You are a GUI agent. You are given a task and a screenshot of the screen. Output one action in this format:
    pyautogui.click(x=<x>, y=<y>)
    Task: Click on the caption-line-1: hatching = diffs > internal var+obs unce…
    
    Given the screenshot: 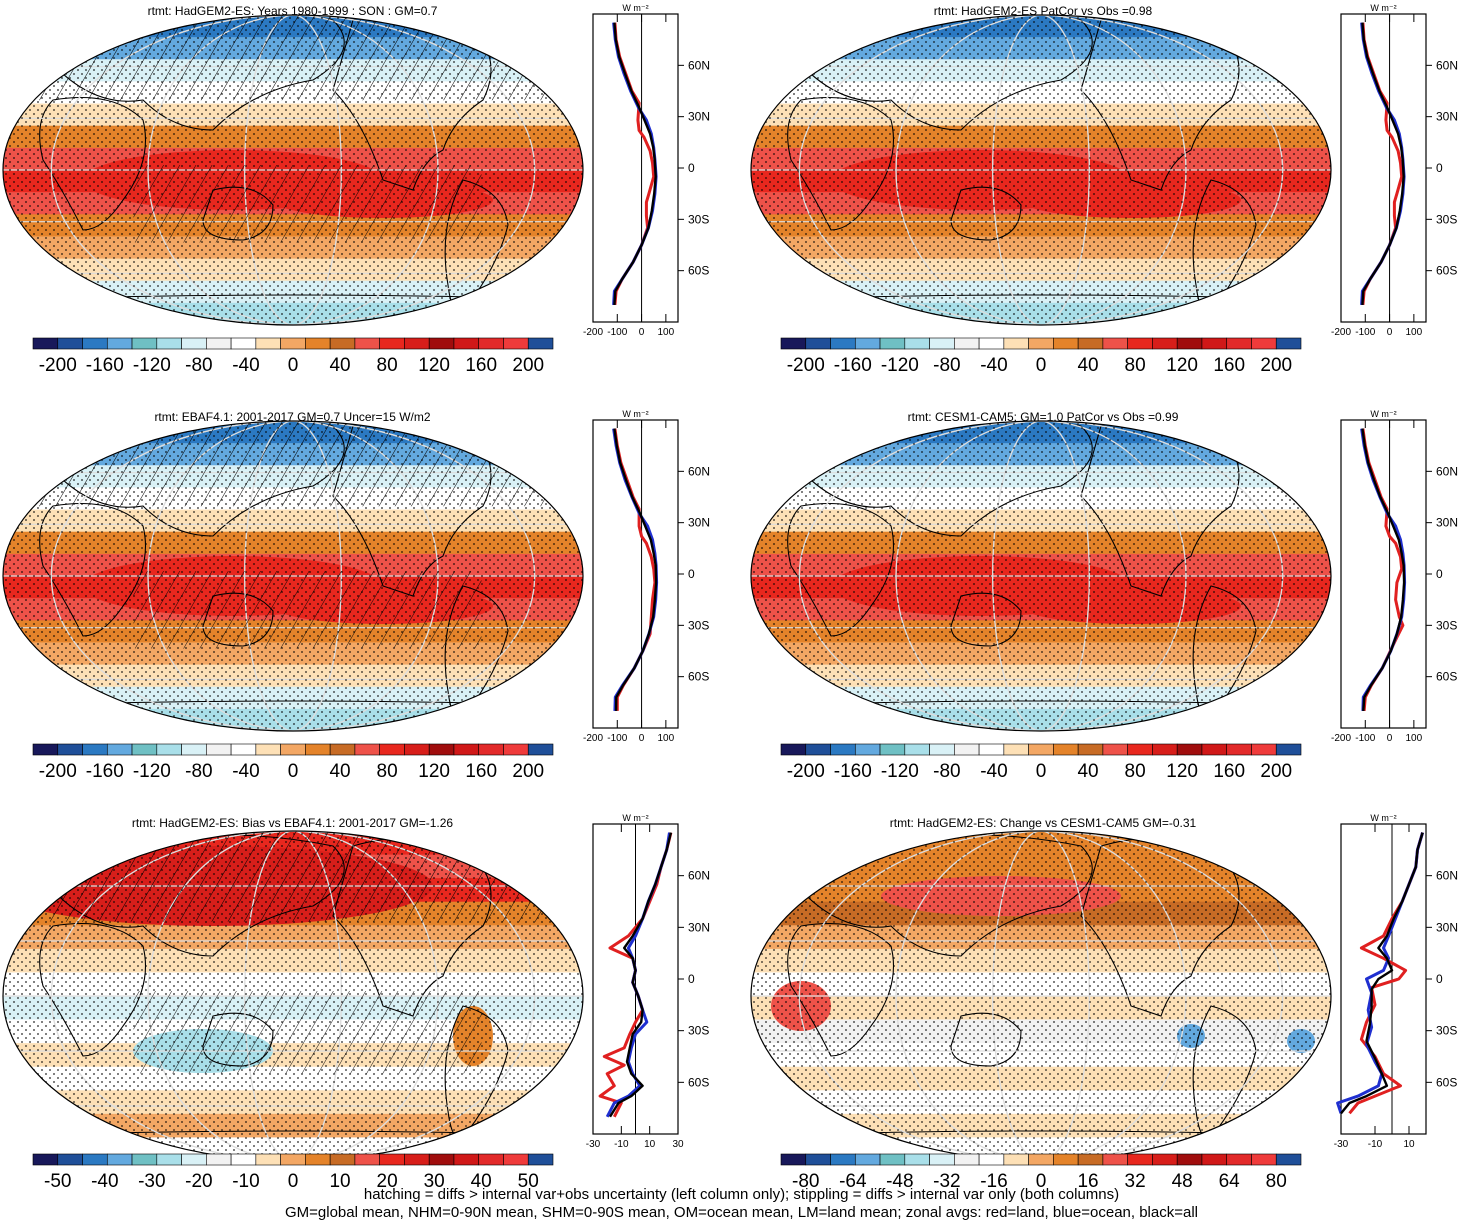 What is the action you would take?
    pyautogui.click(x=741, y=1194)
    